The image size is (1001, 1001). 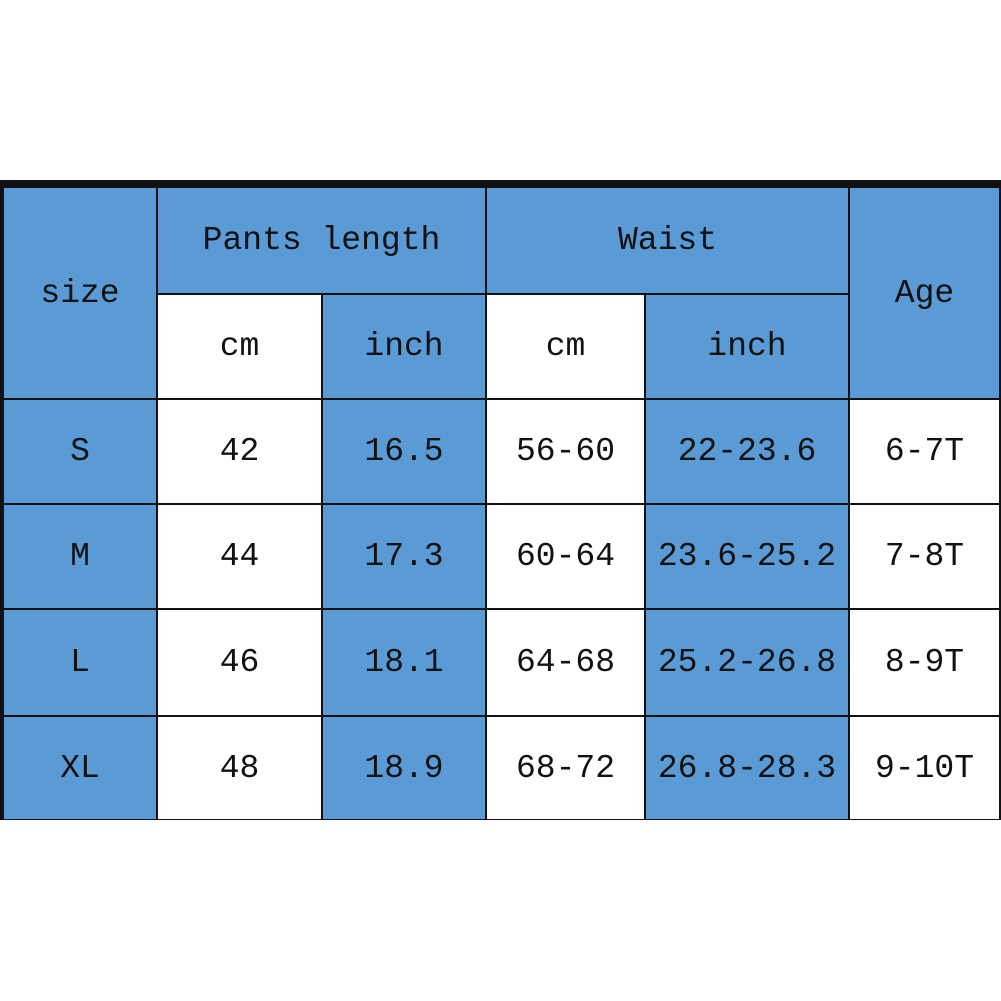 What do you see at coordinates (80, 293) in the screenshot?
I see `header-size: size` at bounding box center [80, 293].